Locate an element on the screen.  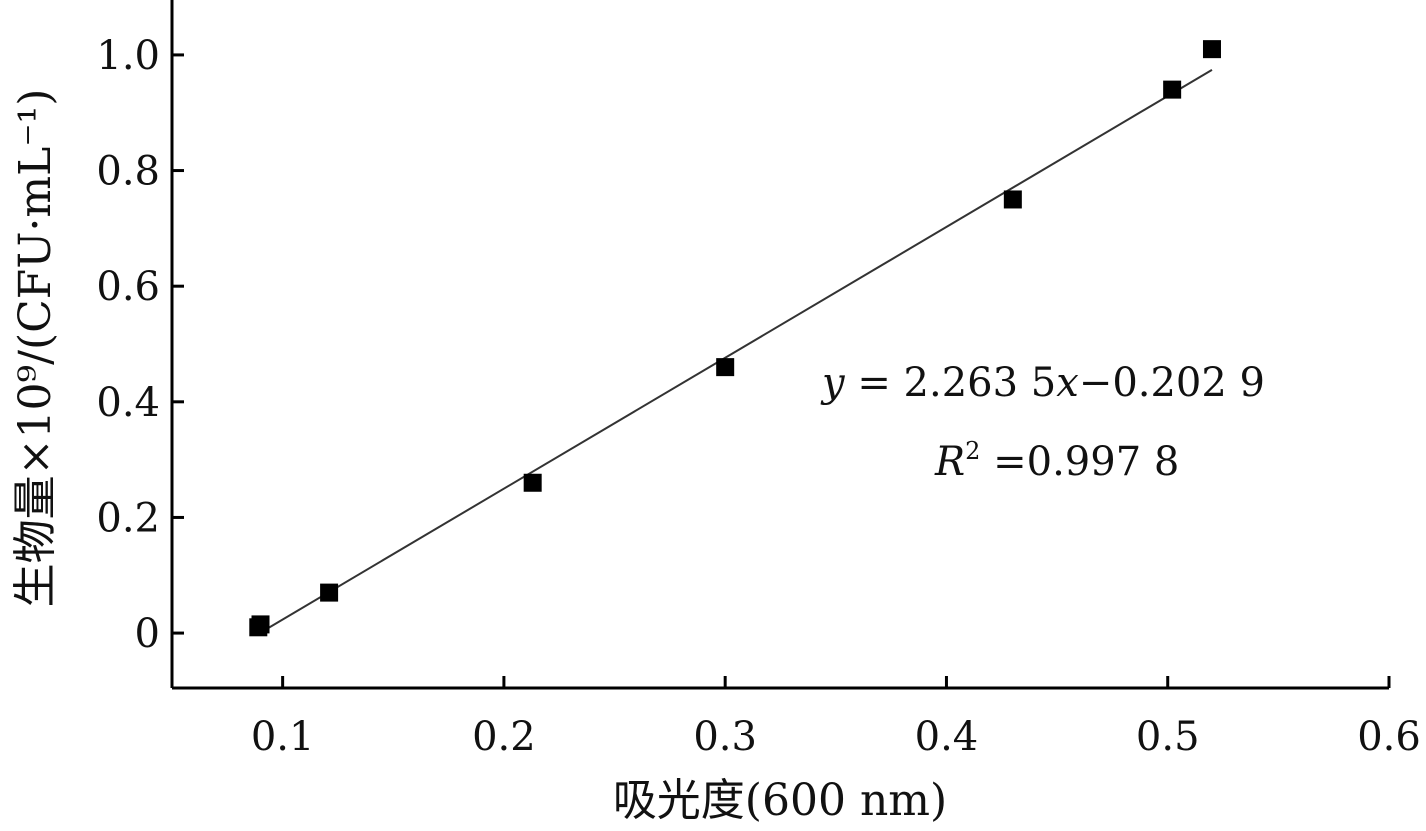
y-tick-label: 0.6 is located at coordinates (128, 287).